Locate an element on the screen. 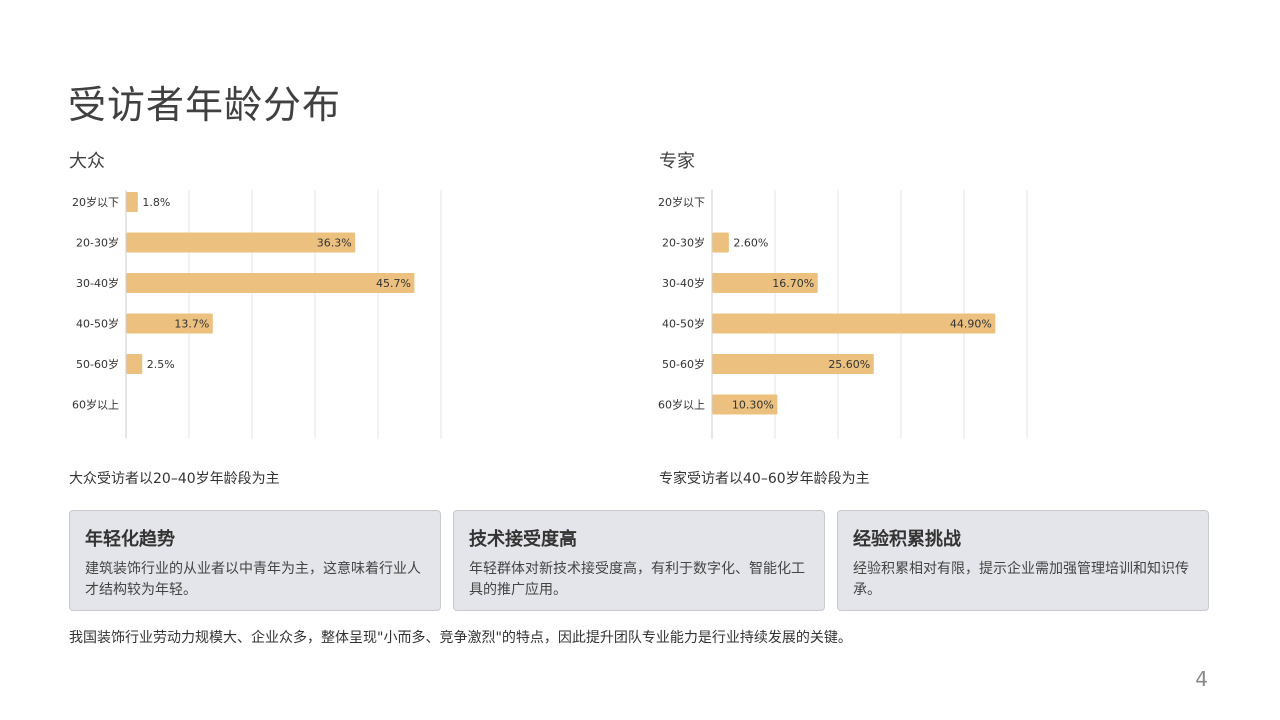  data-label: 2.60% is located at coordinates (750, 243).